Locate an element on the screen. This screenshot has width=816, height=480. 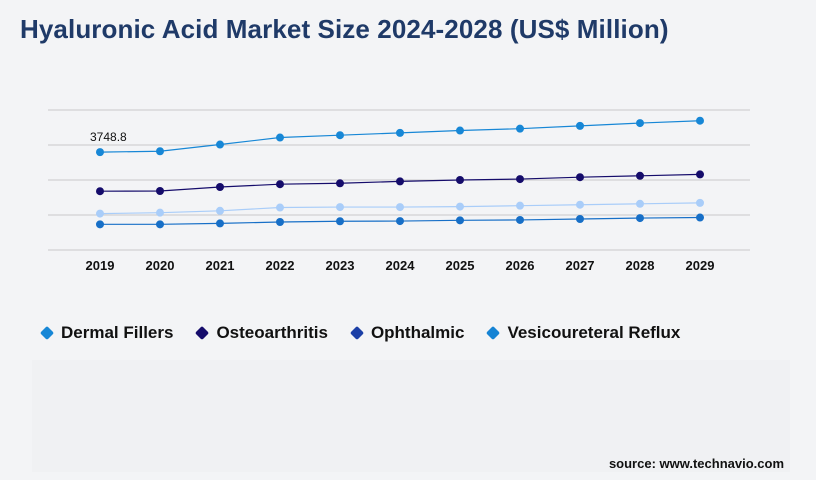
legend-item-osteoarthritis: Osteoarthritis is located at coordinates (261, 333).